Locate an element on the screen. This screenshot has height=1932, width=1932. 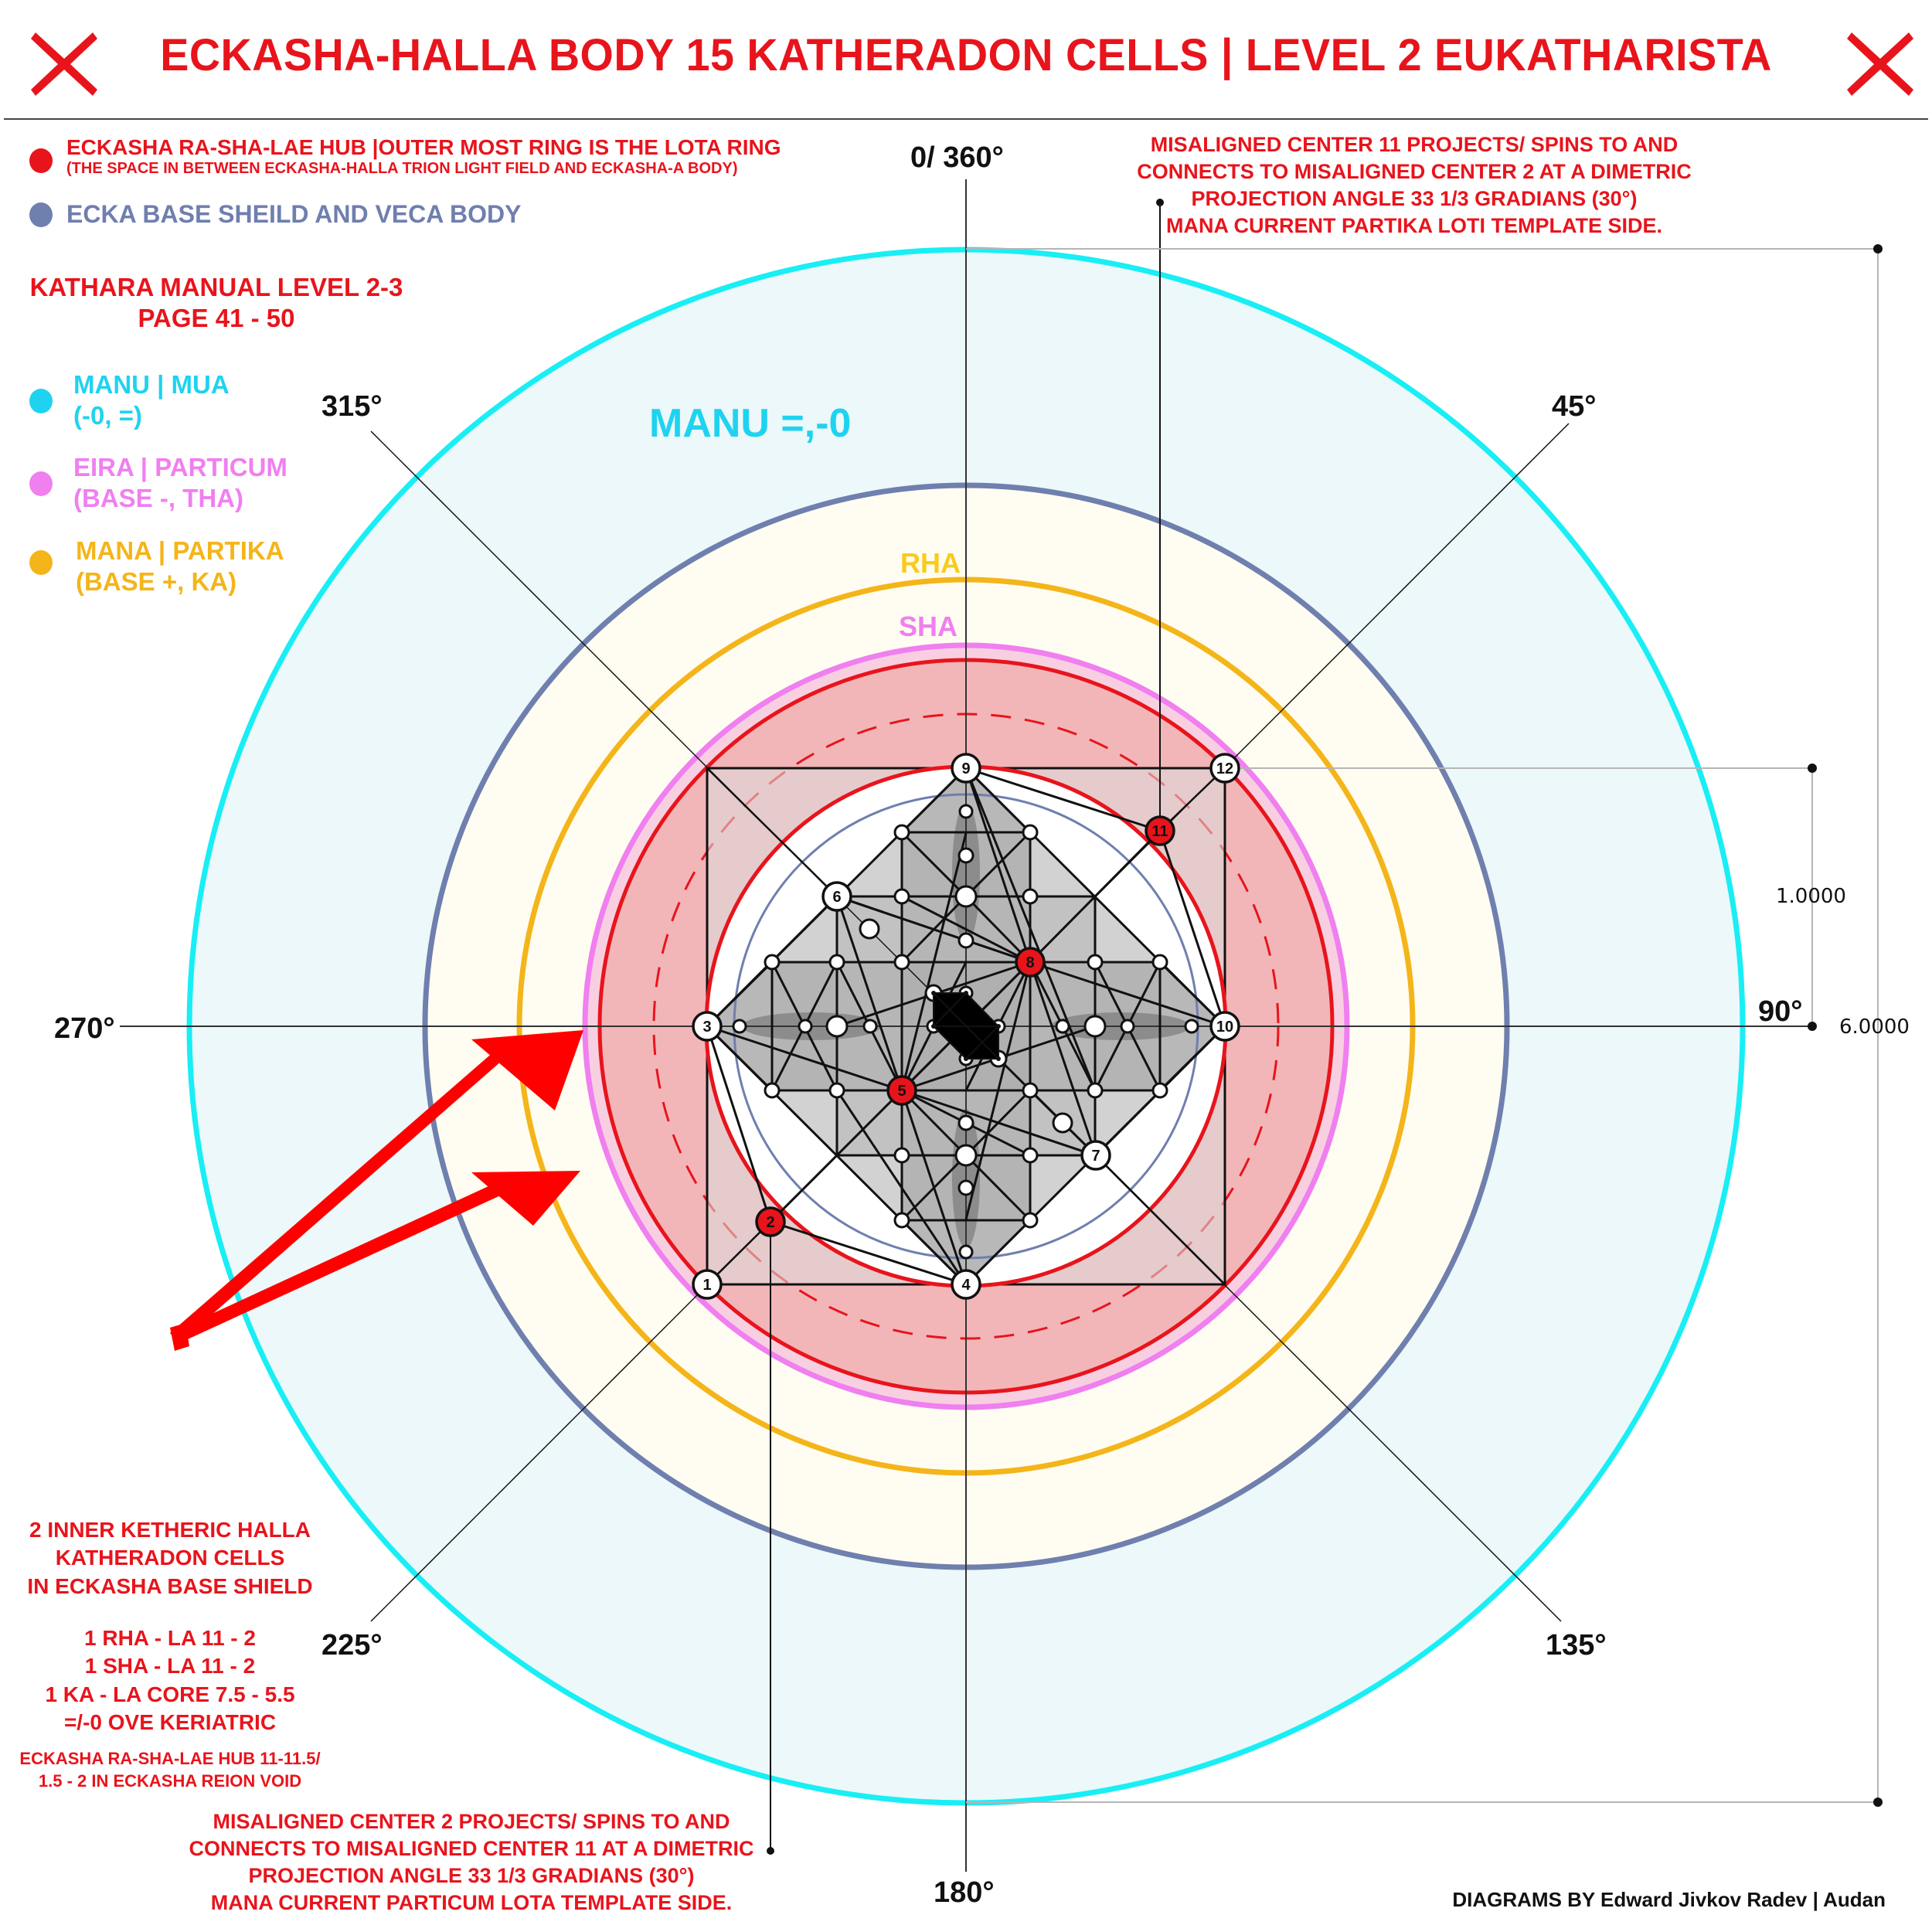
legend-dot-red is located at coordinates (41, 160).